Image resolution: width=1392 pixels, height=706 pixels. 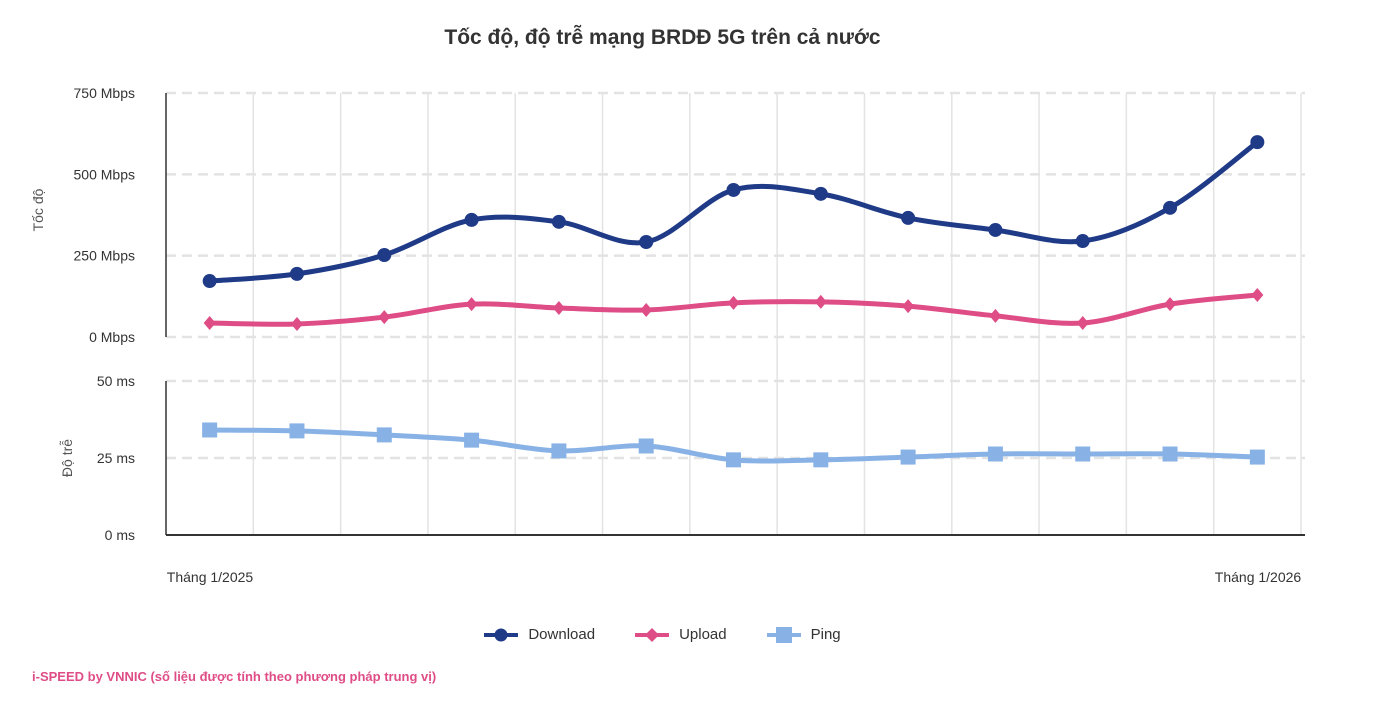 I want to click on legend-item-upload: Upload, so click(x=681, y=634).